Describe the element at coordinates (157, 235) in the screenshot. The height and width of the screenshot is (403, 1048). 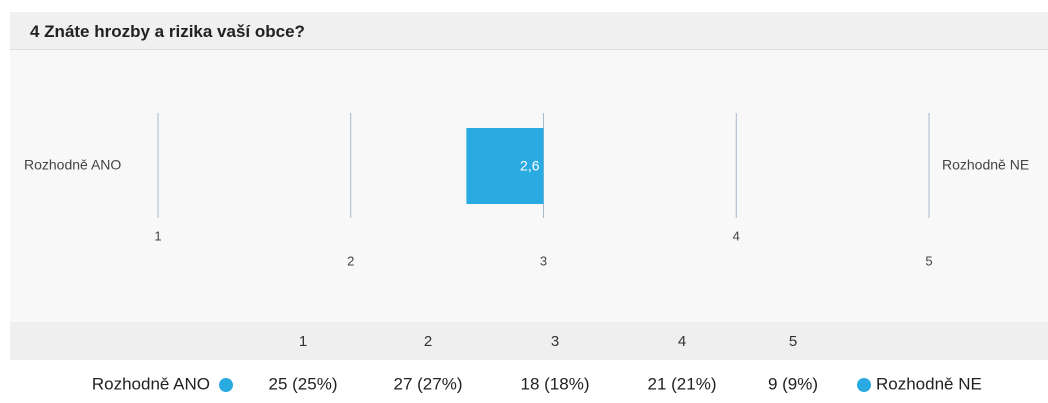
I see `x-tick-label: 1` at that location.